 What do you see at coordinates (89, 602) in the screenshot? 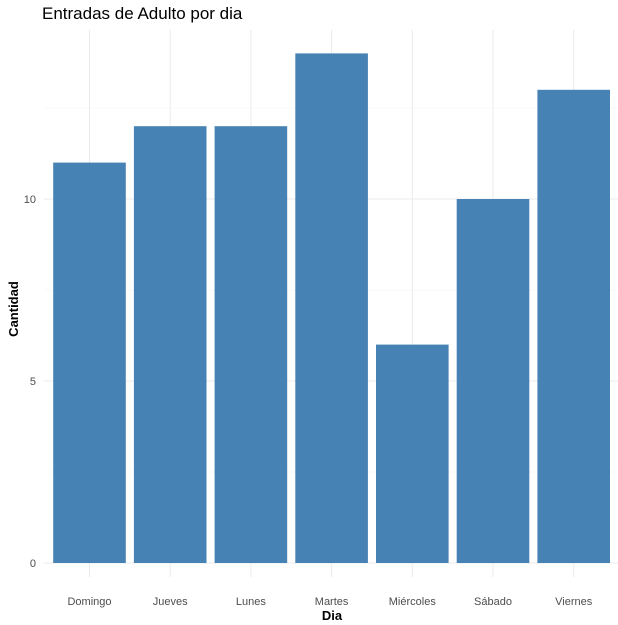
I see `x-tick-label: Domingo` at bounding box center [89, 602].